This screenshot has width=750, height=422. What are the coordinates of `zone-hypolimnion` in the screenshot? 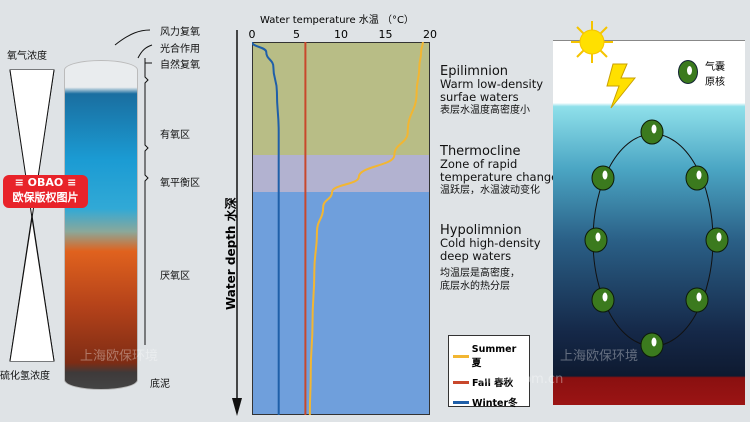 It's located at (341, 303).